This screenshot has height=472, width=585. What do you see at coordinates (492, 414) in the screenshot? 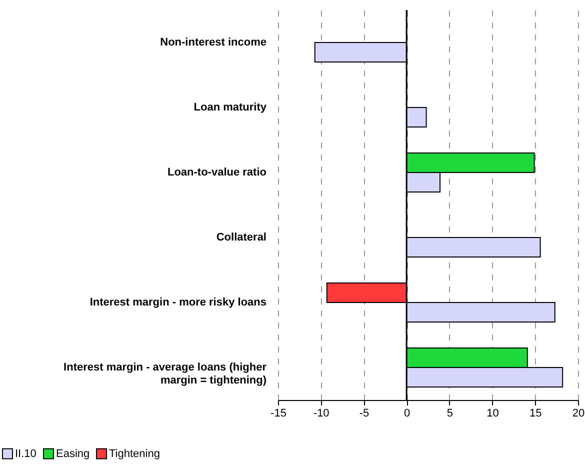
I see `x-tick-label: 10` at bounding box center [492, 414].